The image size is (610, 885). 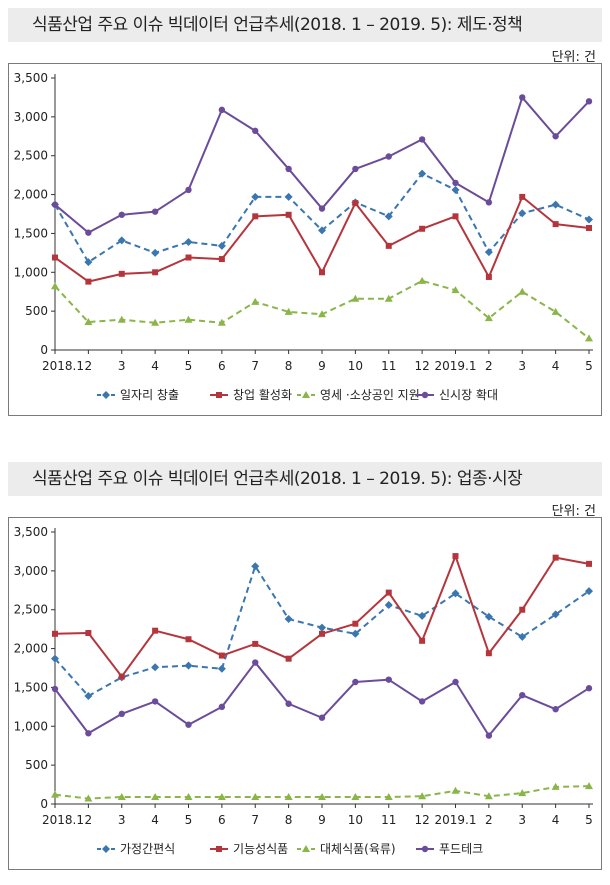 What do you see at coordinates (358, 849) in the screenshot?
I see `legend-label: 대체식품(육류)` at bounding box center [358, 849].